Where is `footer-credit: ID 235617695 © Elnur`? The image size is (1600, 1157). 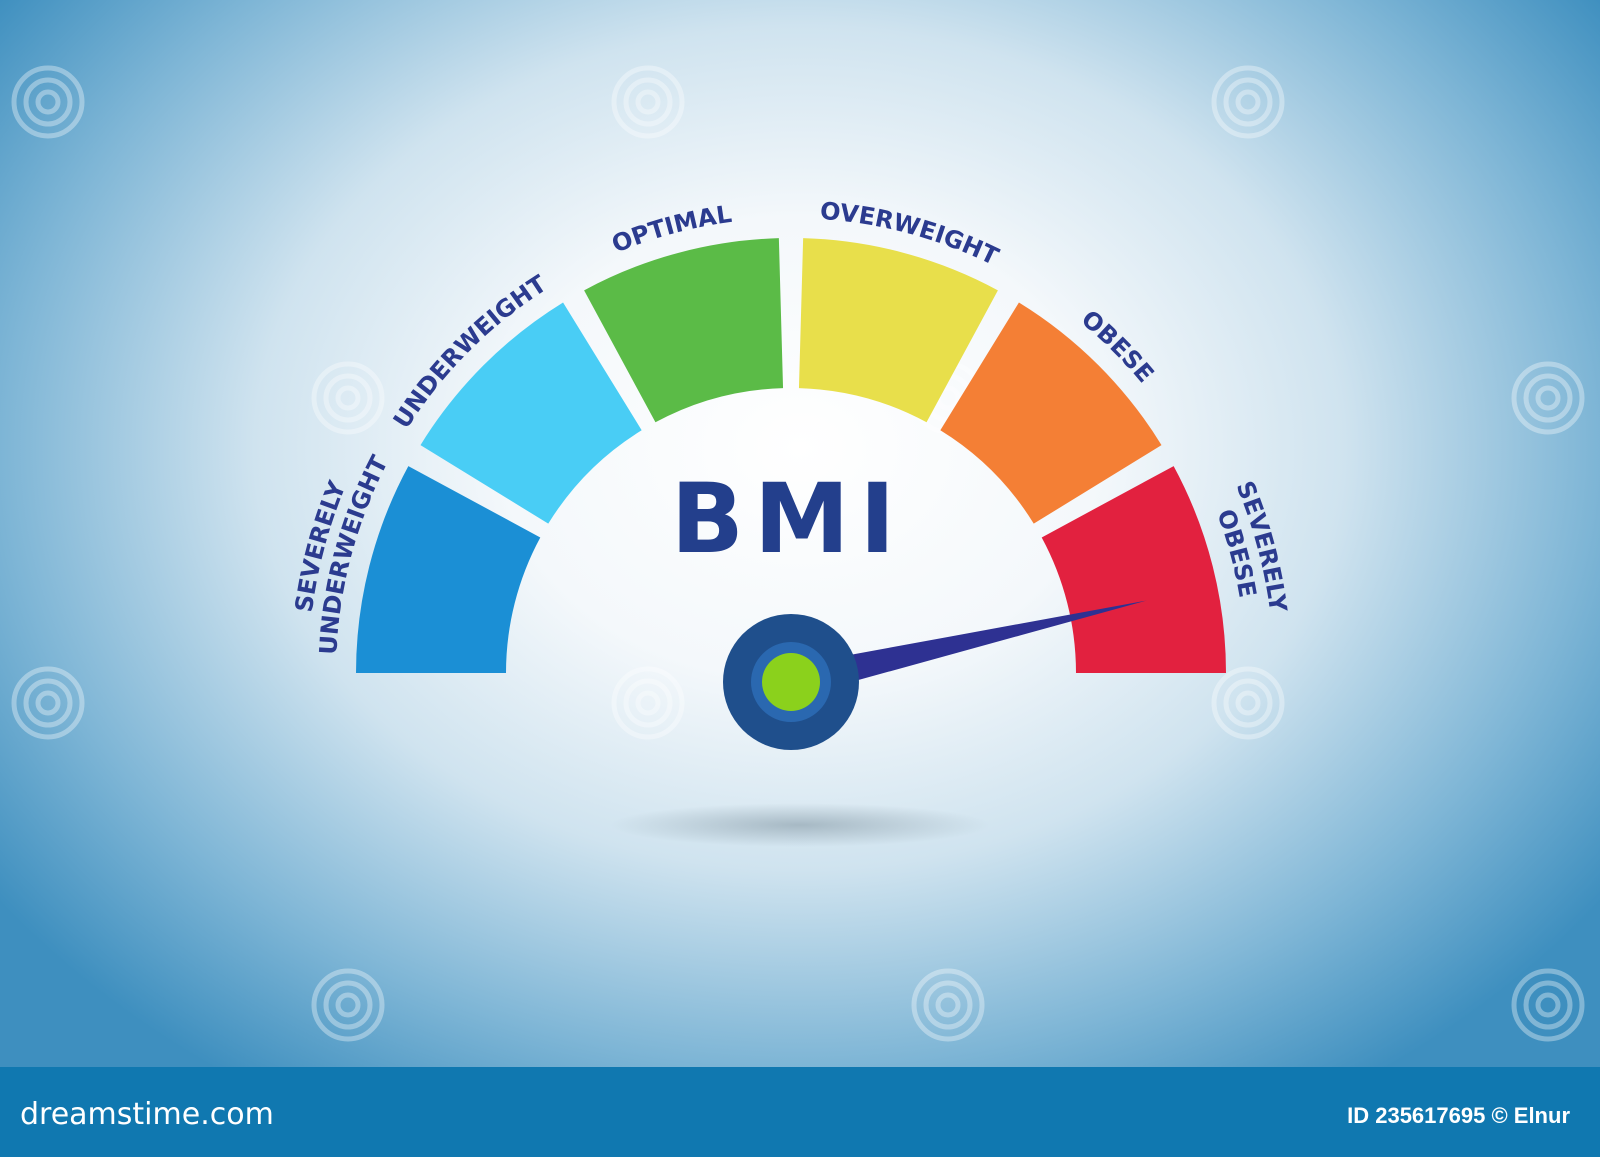 footer-credit: ID 235617695 © Elnur is located at coordinates (1458, 1115).